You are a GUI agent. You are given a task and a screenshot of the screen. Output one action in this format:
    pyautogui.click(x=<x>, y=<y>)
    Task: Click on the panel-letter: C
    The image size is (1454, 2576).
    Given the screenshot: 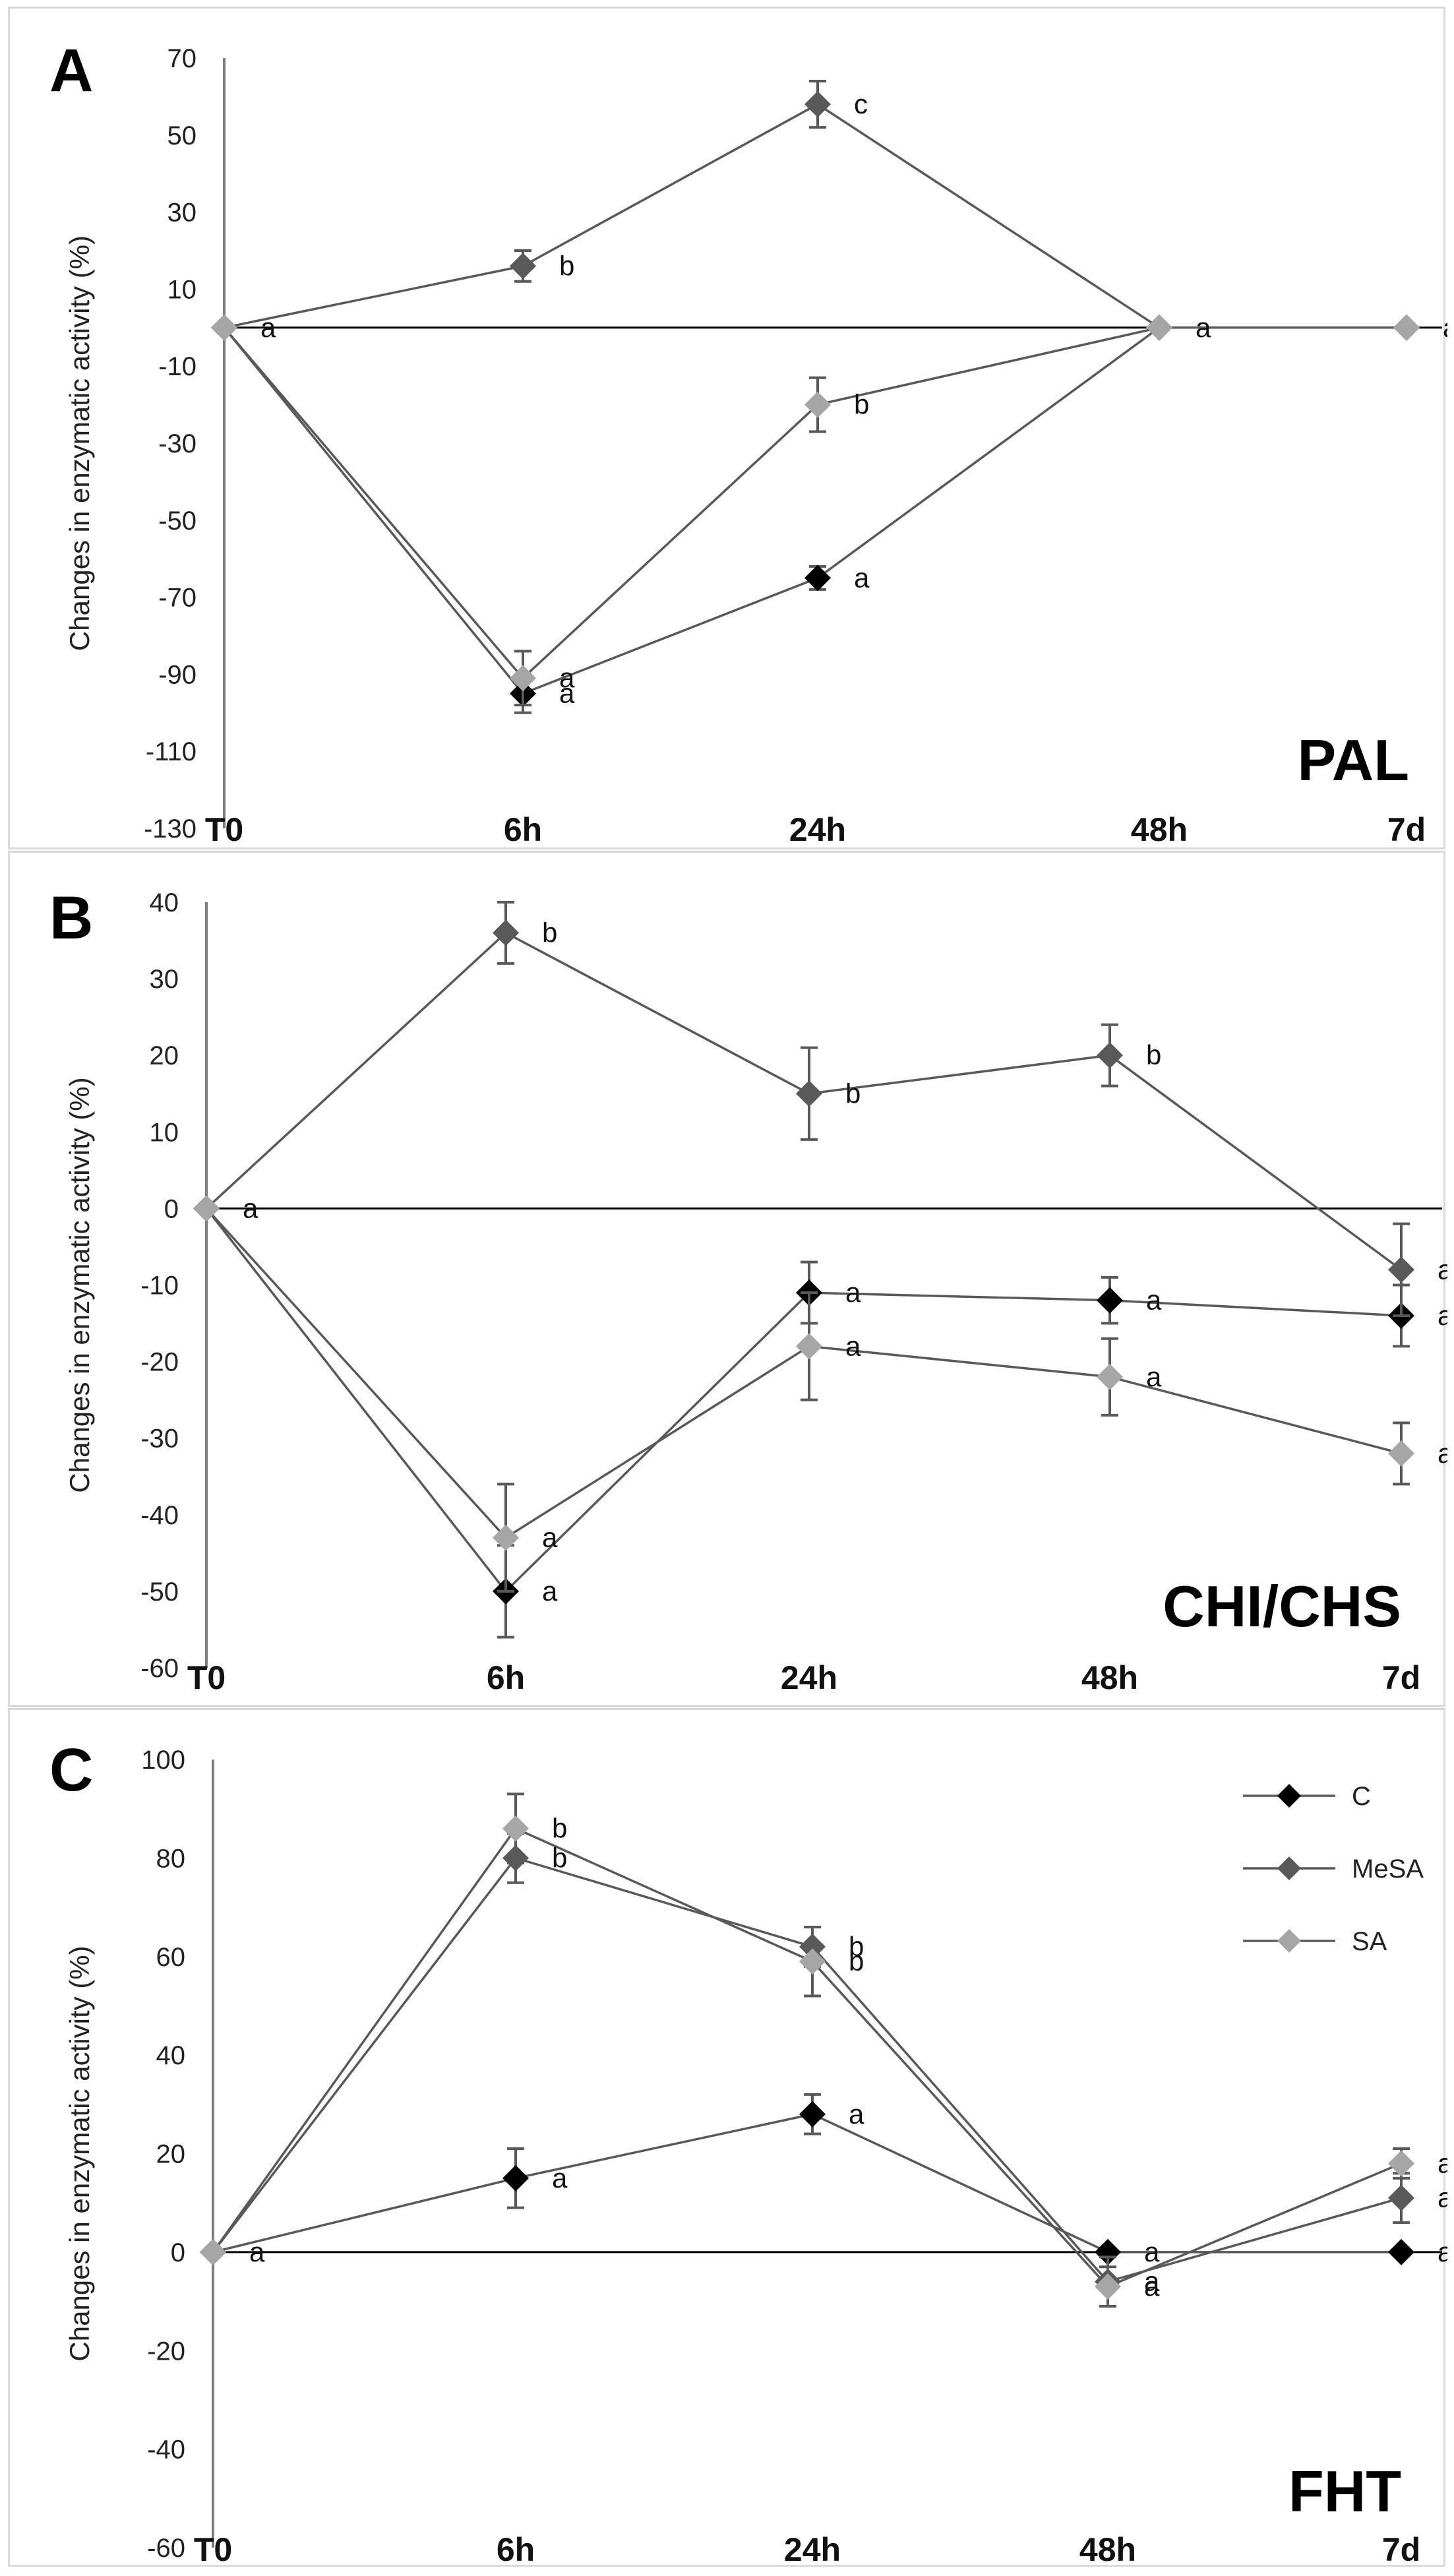 What is the action you would take?
    pyautogui.click(x=71, y=1770)
    